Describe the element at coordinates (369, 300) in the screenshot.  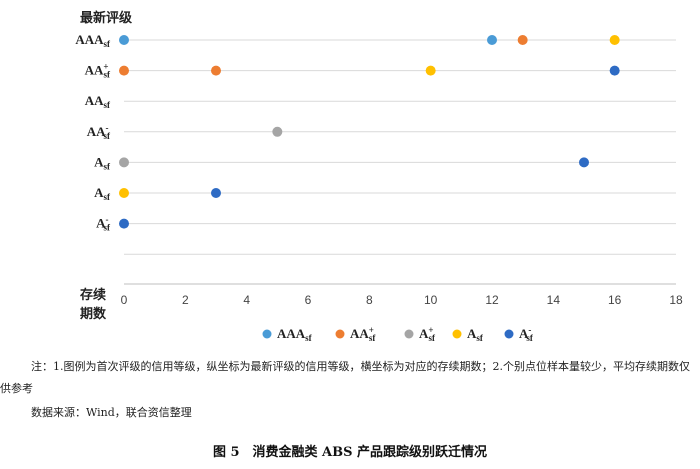
I see `x-tick-label: 8` at that location.